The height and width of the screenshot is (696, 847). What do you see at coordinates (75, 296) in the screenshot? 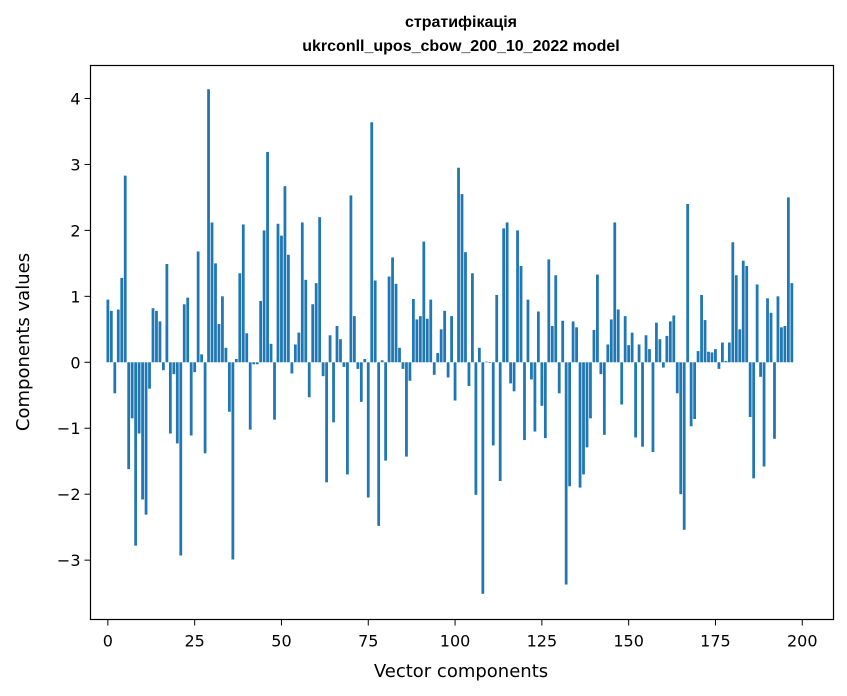
I see `y-tick-label: 1` at bounding box center [75, 296].